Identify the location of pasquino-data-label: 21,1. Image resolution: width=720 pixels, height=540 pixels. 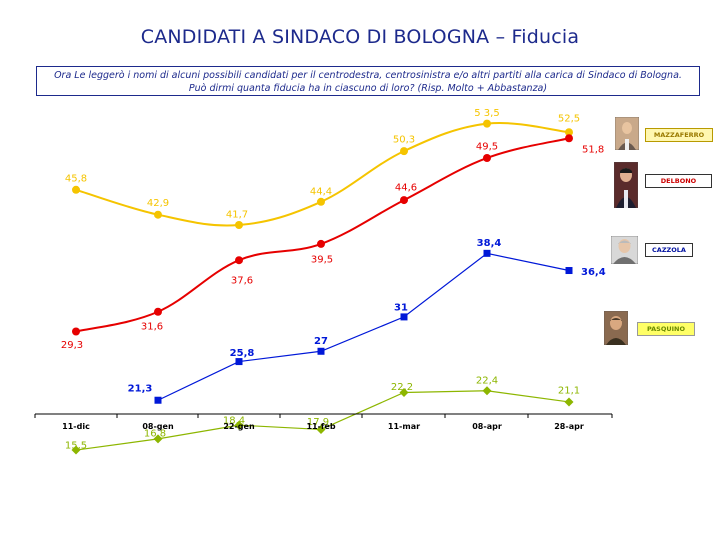
(569, 390).